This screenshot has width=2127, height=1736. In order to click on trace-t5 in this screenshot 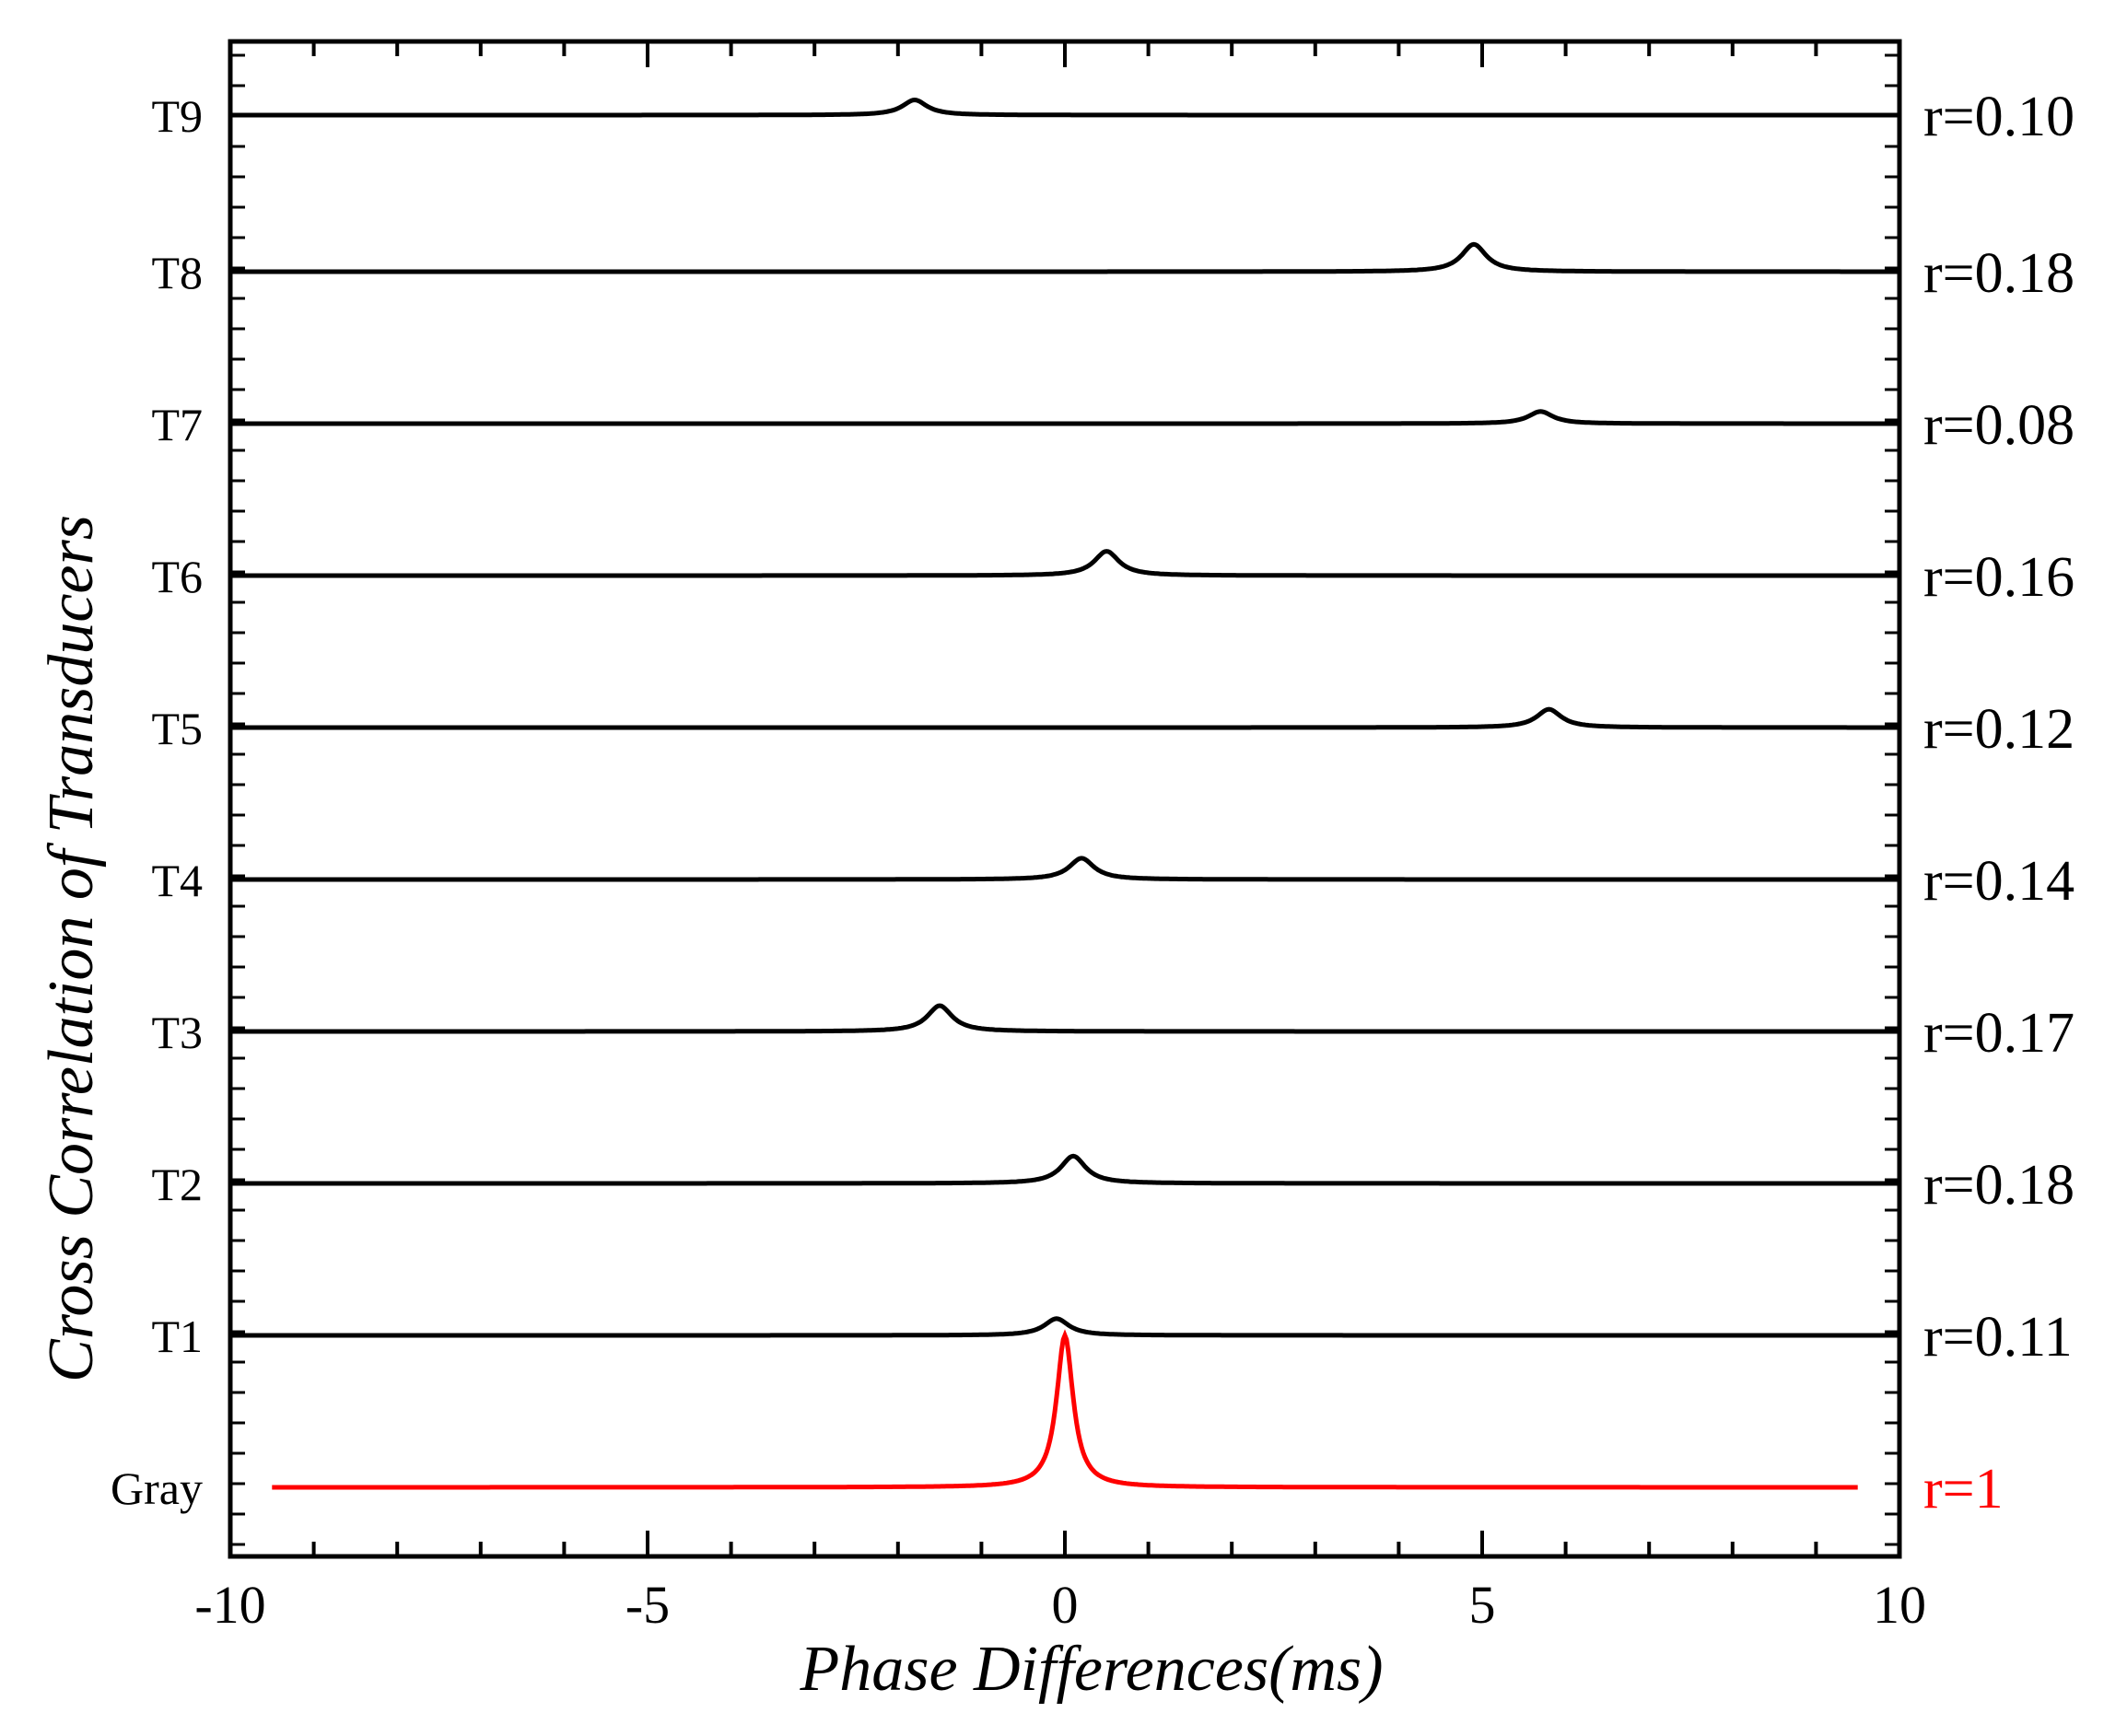, I will do `click(1065, 718)`.